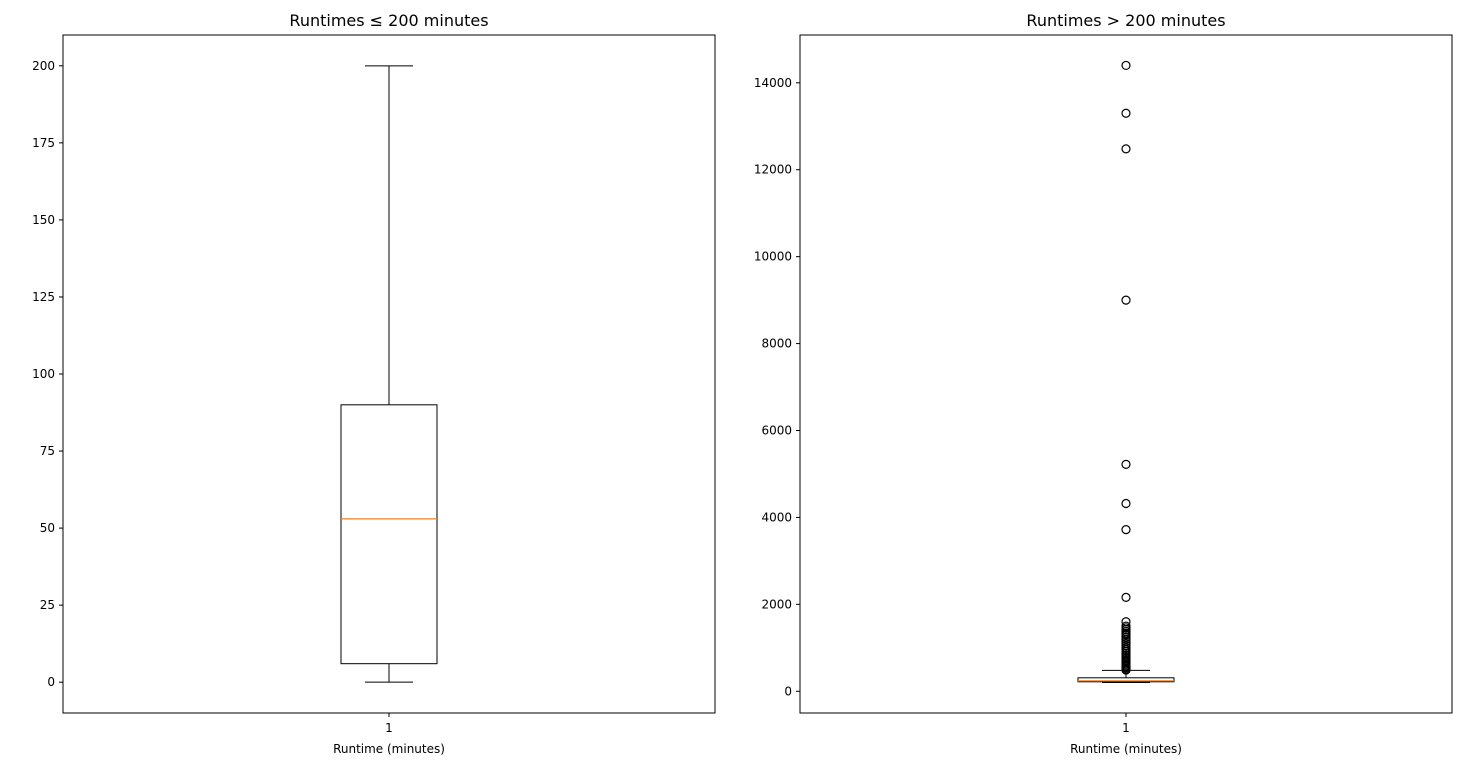 The width and height of the screenshot is (1470, 769). Describe the element at coordinates (43, 143) in the screenshot. I see `y-tick-label: 175` at that location.